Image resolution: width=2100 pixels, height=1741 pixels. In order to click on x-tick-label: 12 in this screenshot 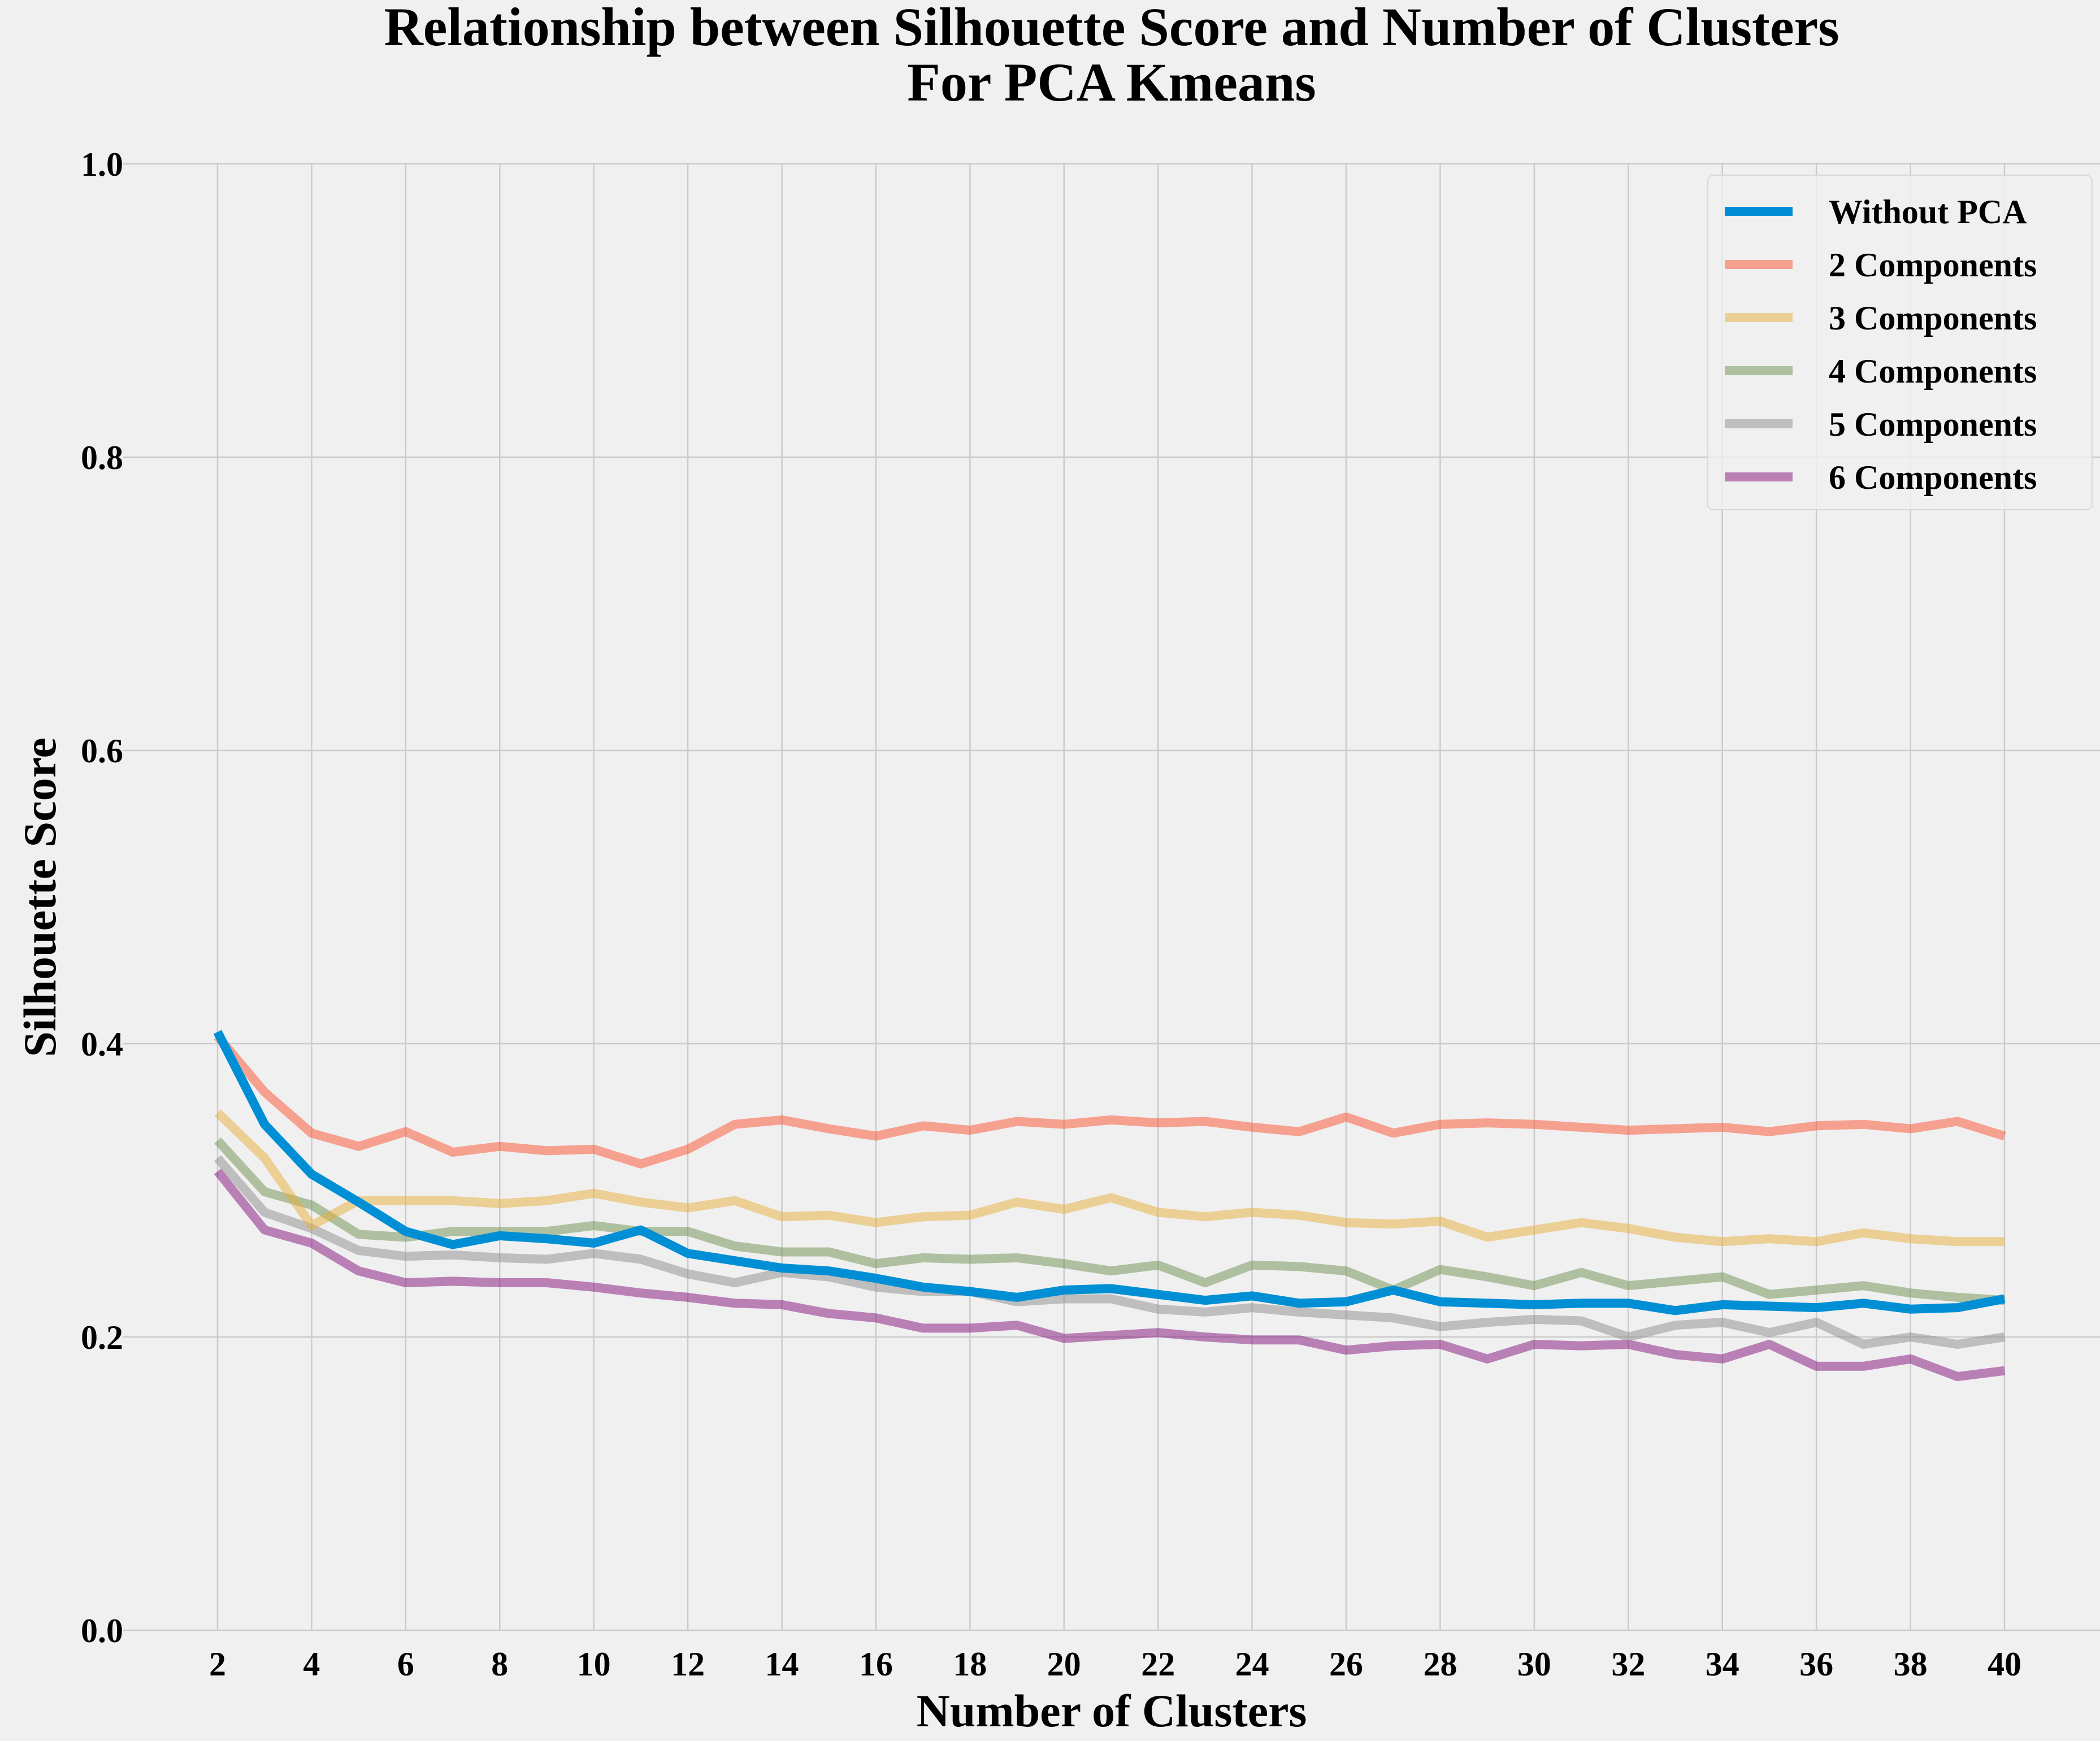, I will do `click(688, 1664)`.